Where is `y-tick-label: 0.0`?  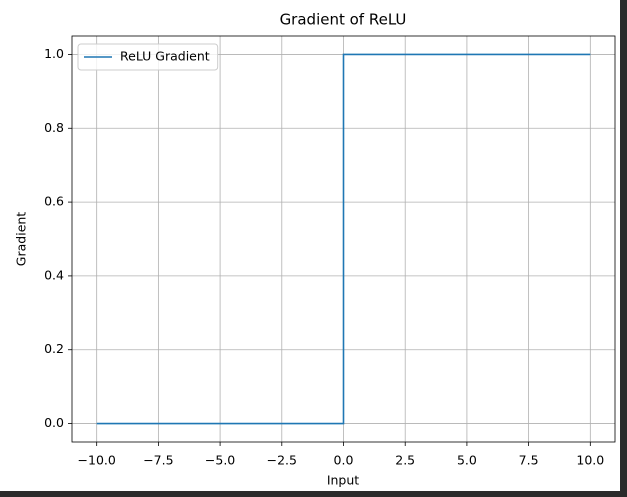
y-tick-label: 0.0 is located at coordinates (54, 422).